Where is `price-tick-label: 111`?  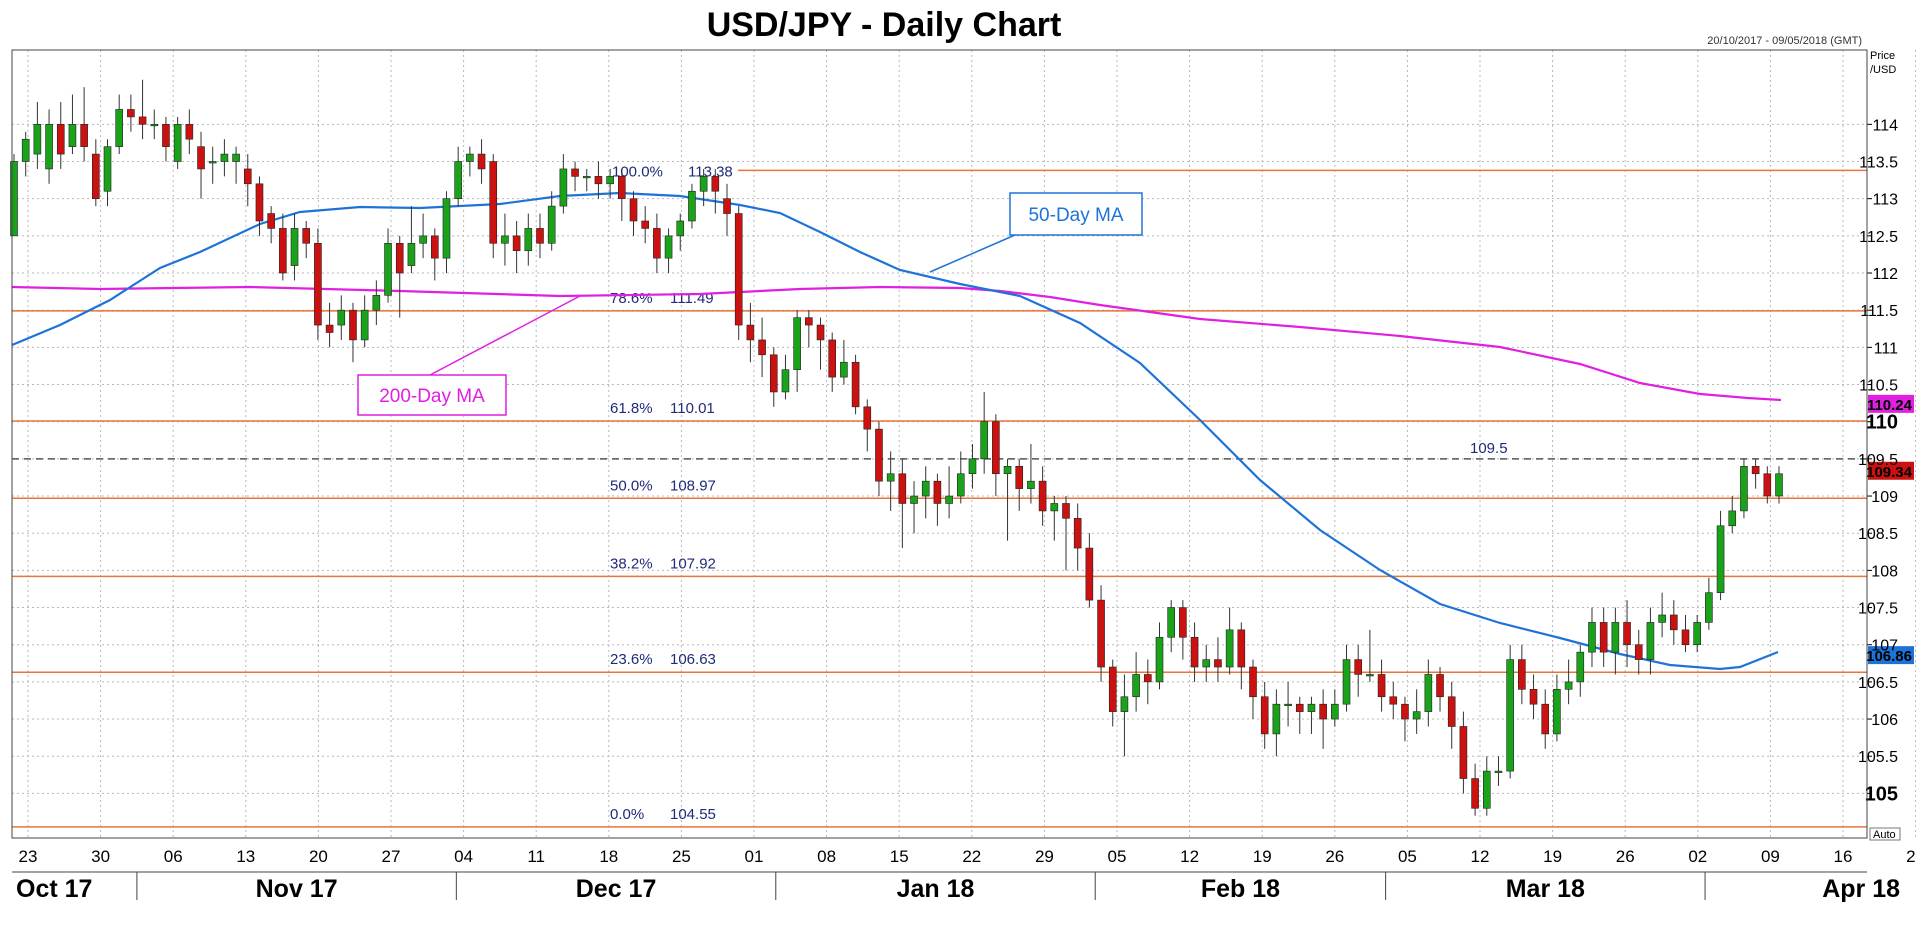
price-tick-label: 111 is located at coordinates (1886, 348).